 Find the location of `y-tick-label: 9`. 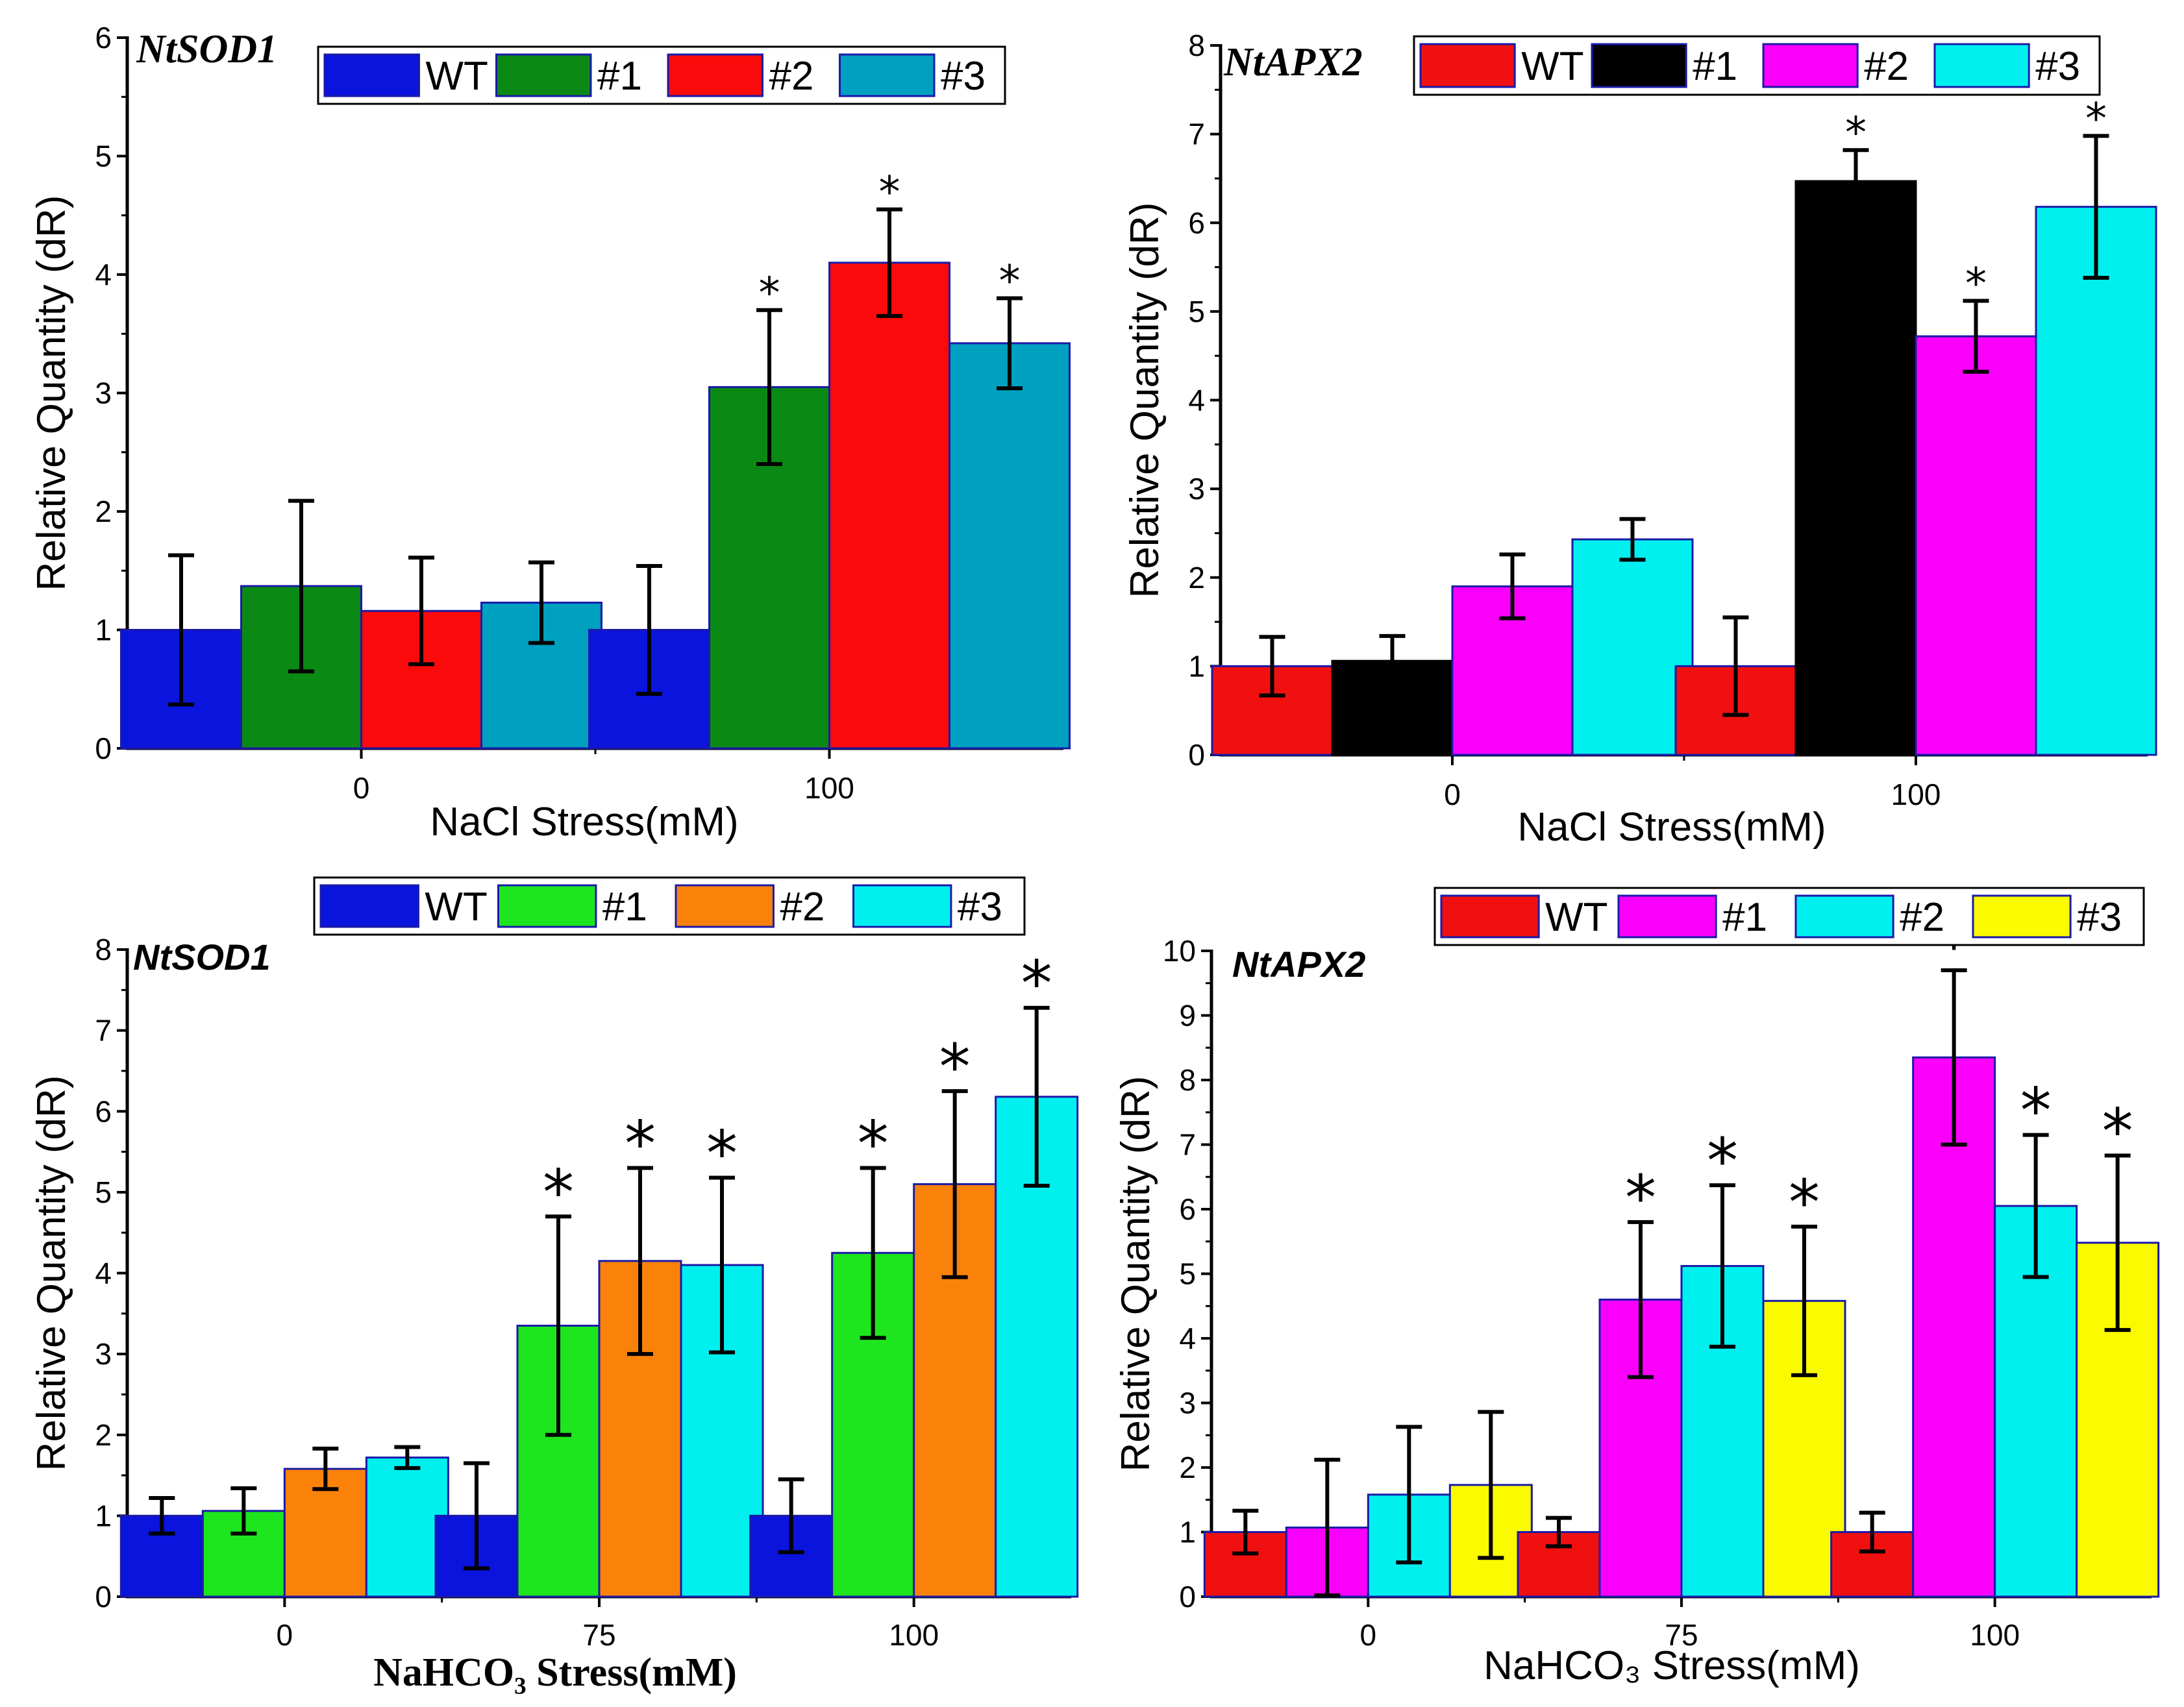

y-tick-label: 9 is located at coordinates (1187, 1016).